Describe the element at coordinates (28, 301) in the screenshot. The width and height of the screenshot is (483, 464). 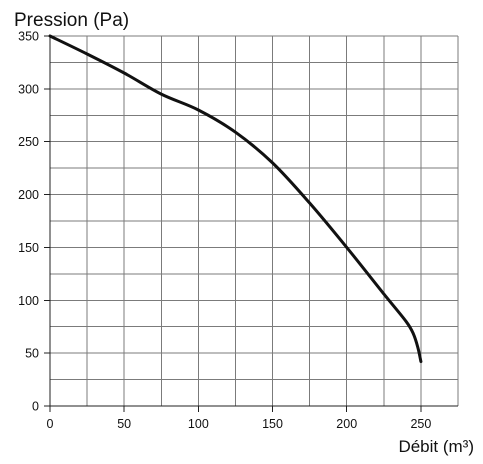
I see `y-tick-label: 100` at that location.